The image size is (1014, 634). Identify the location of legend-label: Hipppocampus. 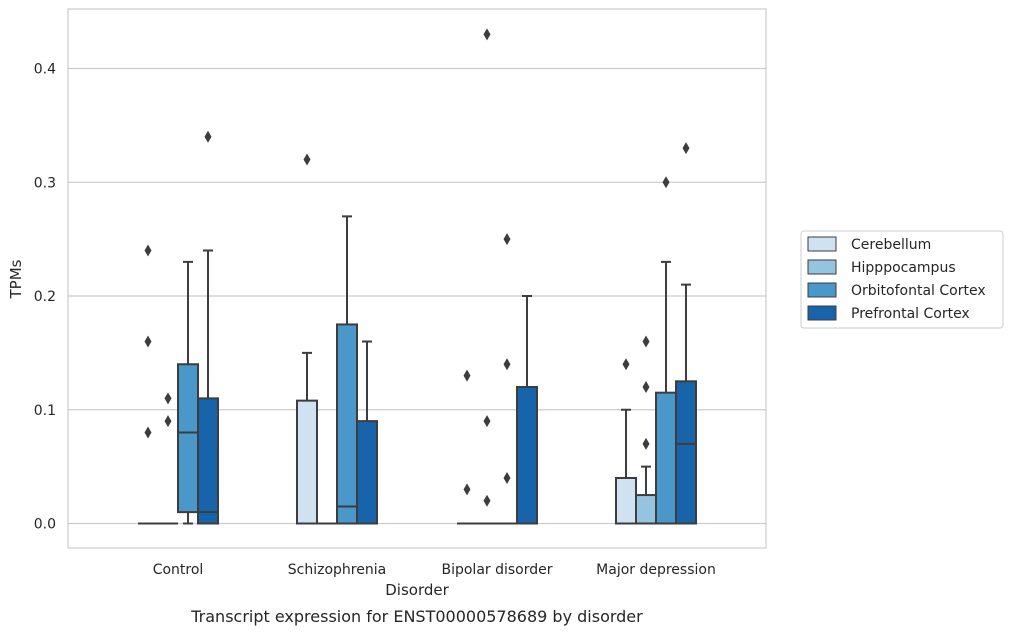
(903, 268).